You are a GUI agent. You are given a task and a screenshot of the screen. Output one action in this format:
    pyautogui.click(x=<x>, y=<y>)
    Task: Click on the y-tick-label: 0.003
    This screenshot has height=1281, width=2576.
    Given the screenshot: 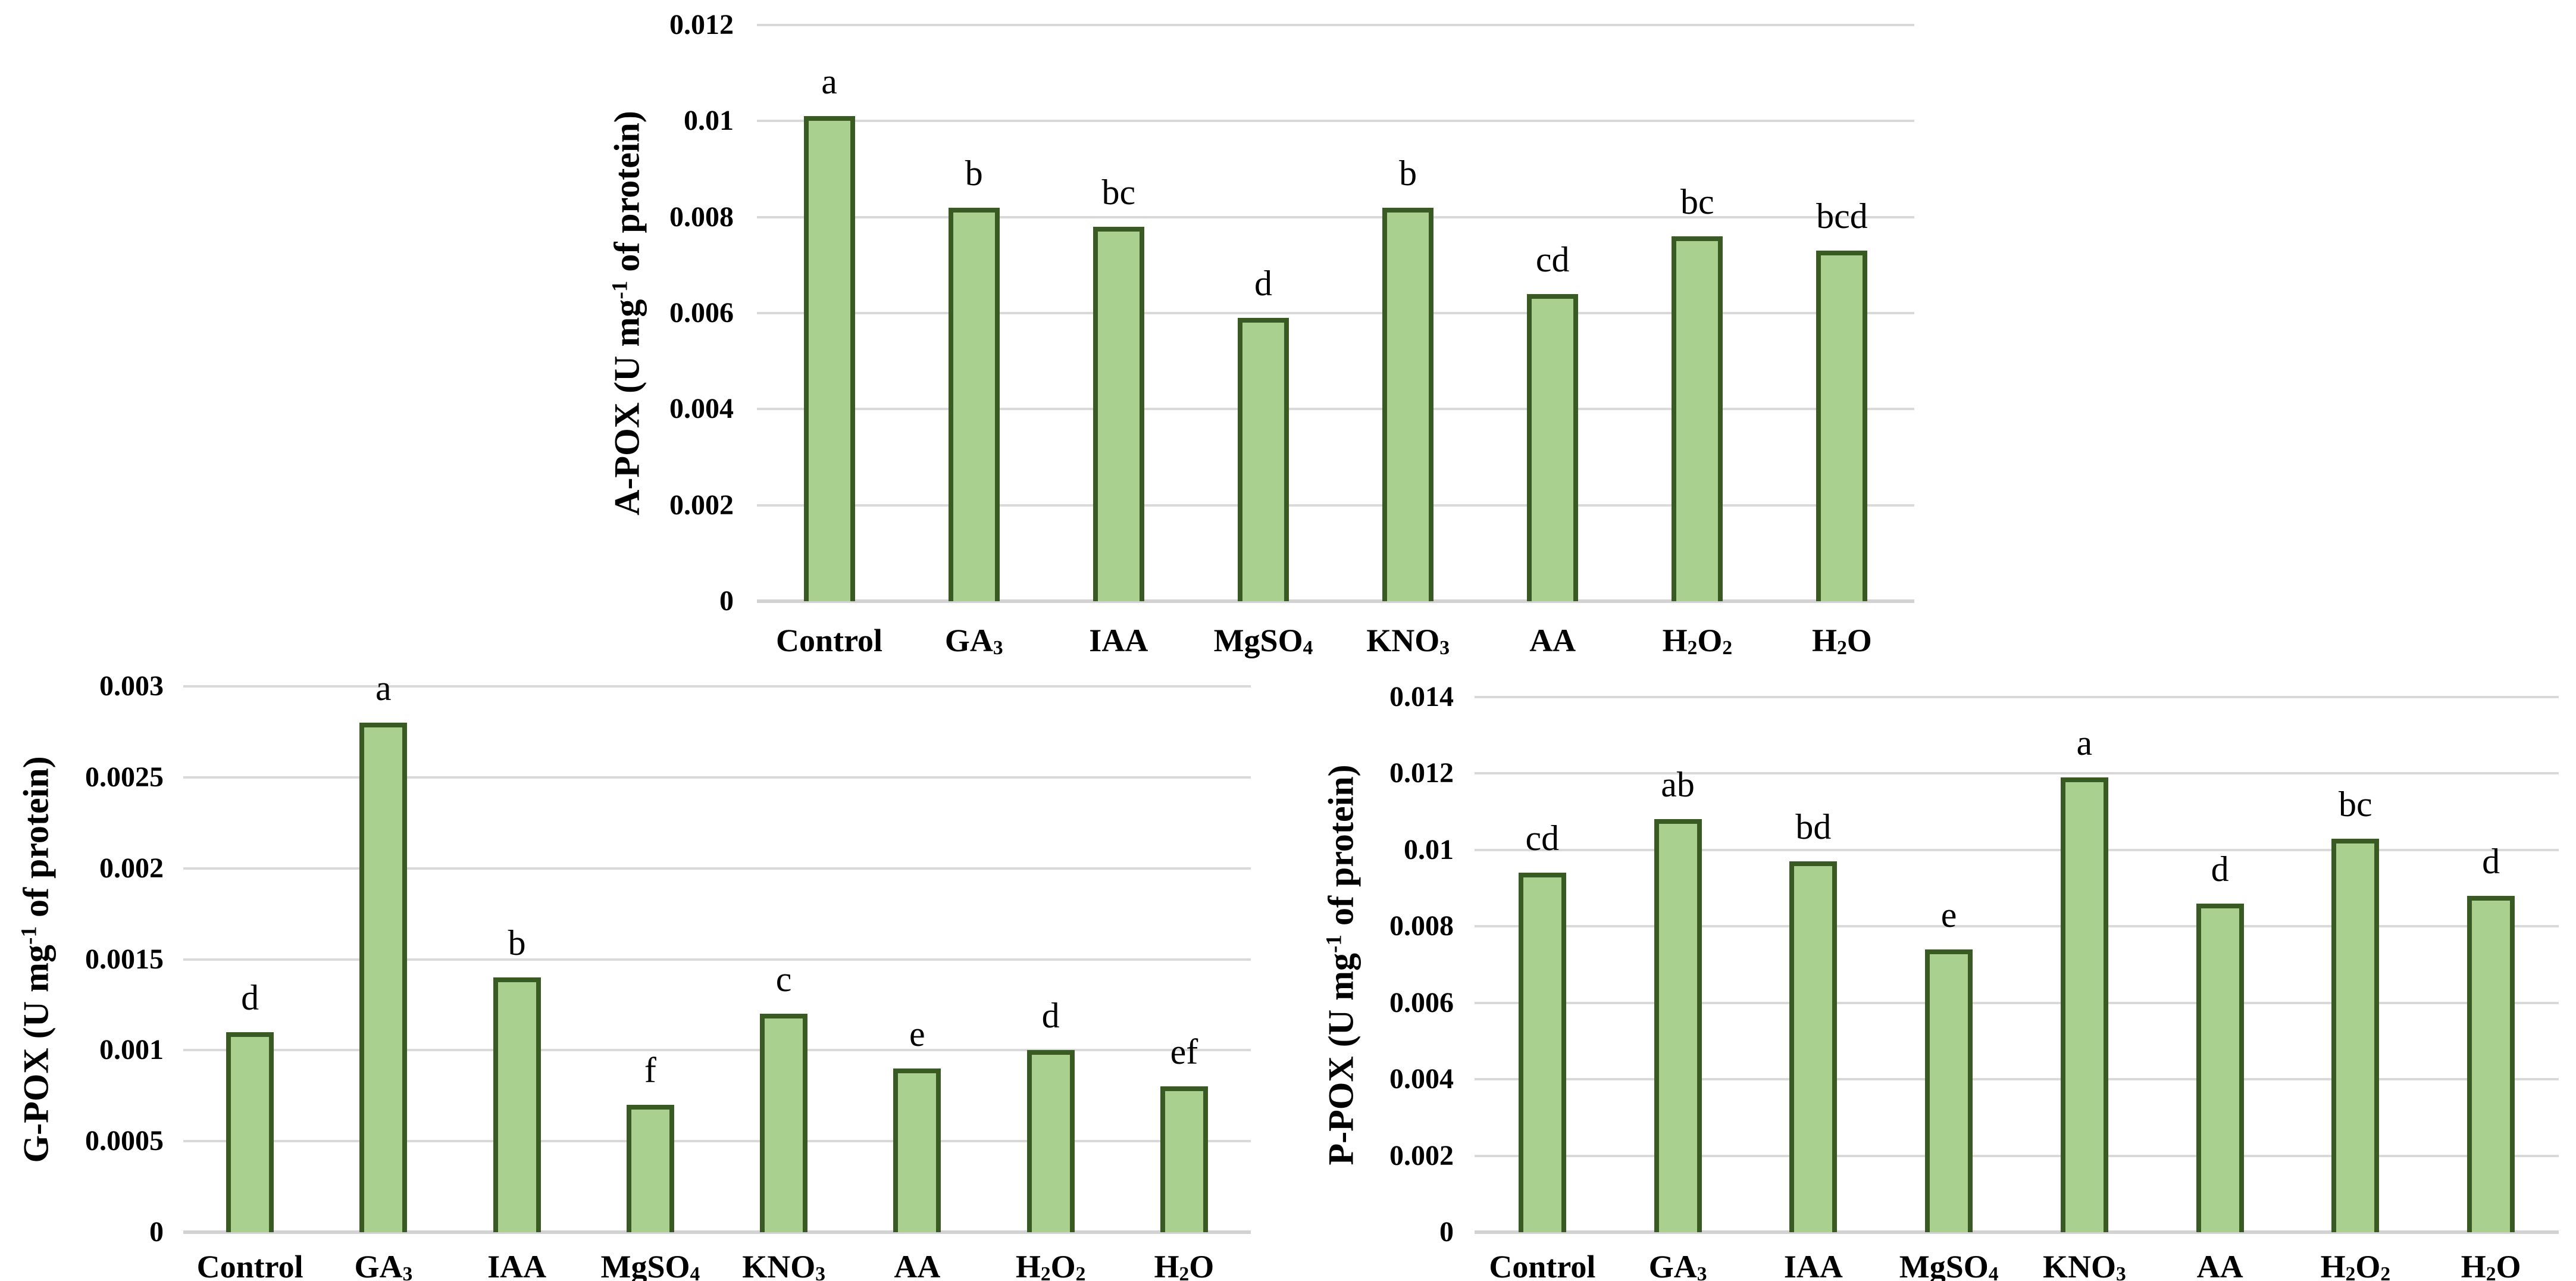 What is the action you would take?
    pyautogui.click(x=131, y=686)
    